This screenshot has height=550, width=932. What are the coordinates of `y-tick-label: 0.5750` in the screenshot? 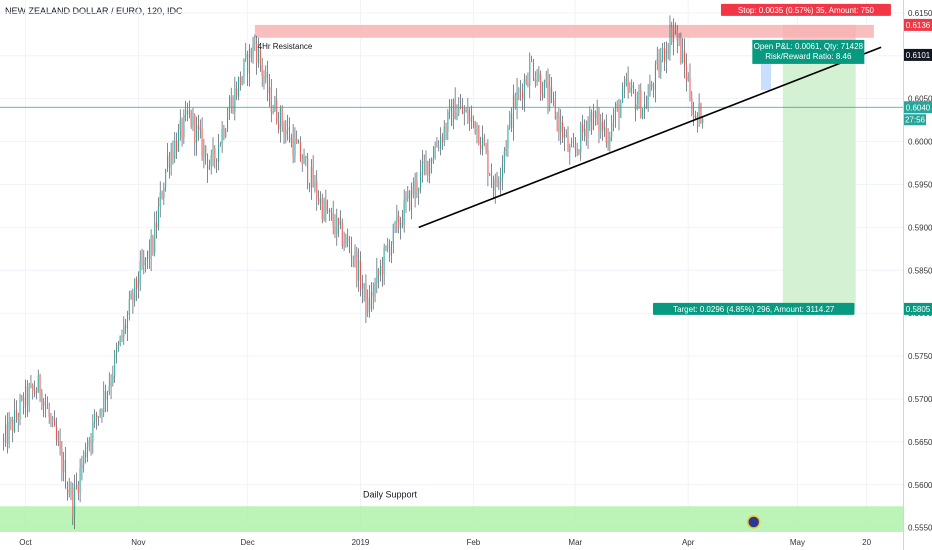 It's located at (920, 356).